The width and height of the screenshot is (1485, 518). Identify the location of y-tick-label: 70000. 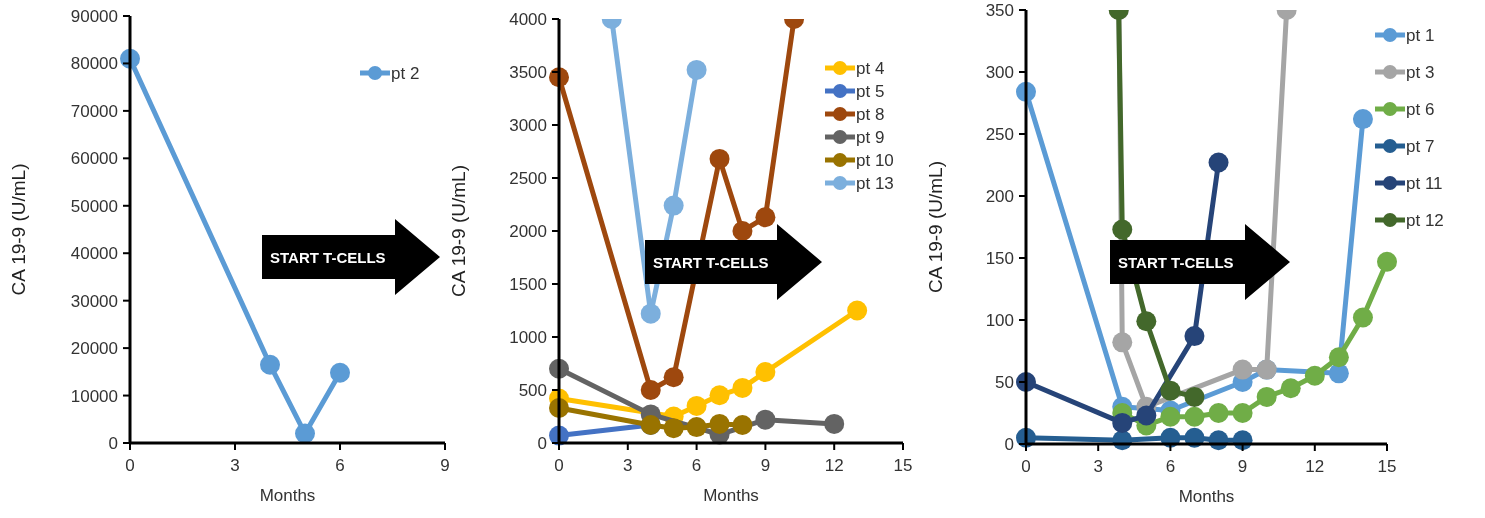
(94, 111).